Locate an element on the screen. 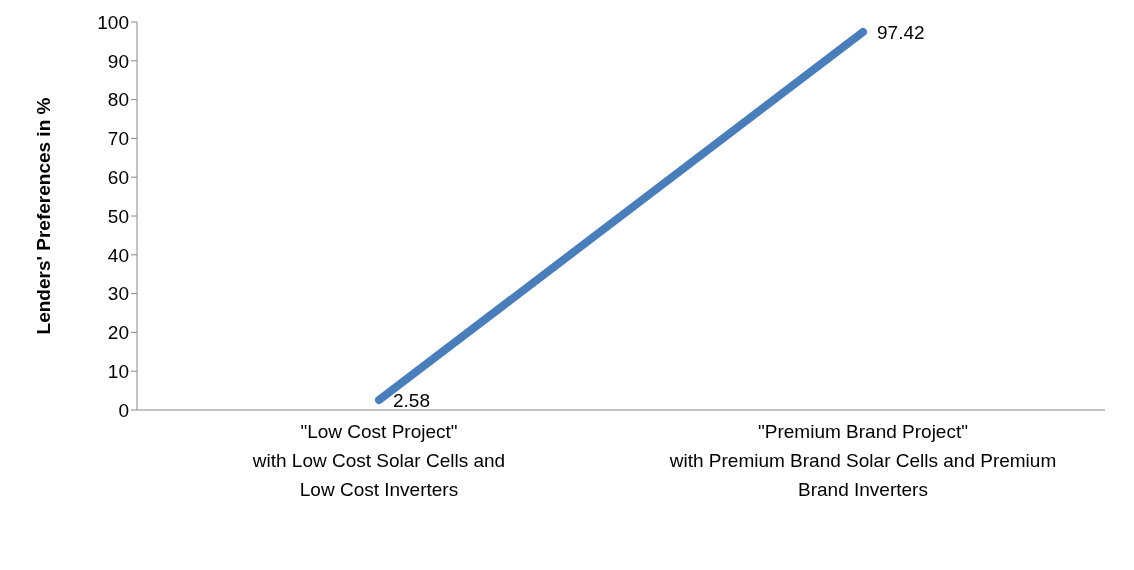 The width and height of the screenshot is (1134, 570). y-tick-label: 40 is located at coordinates (118, 255).